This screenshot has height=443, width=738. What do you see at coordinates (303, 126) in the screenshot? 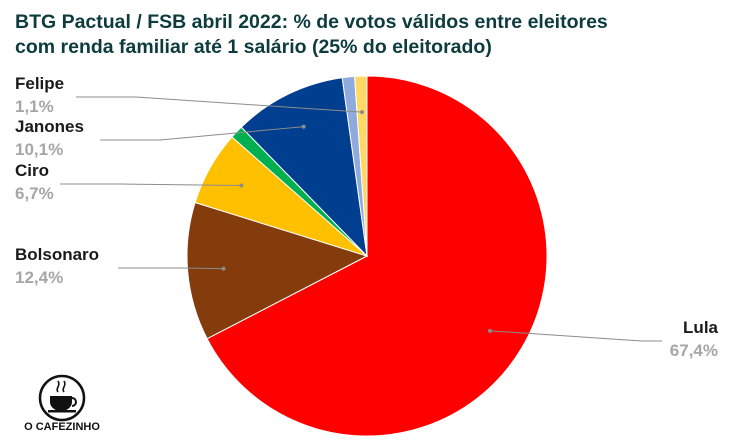
I see `leader-dot-janones` at bounding box center [303, 126].